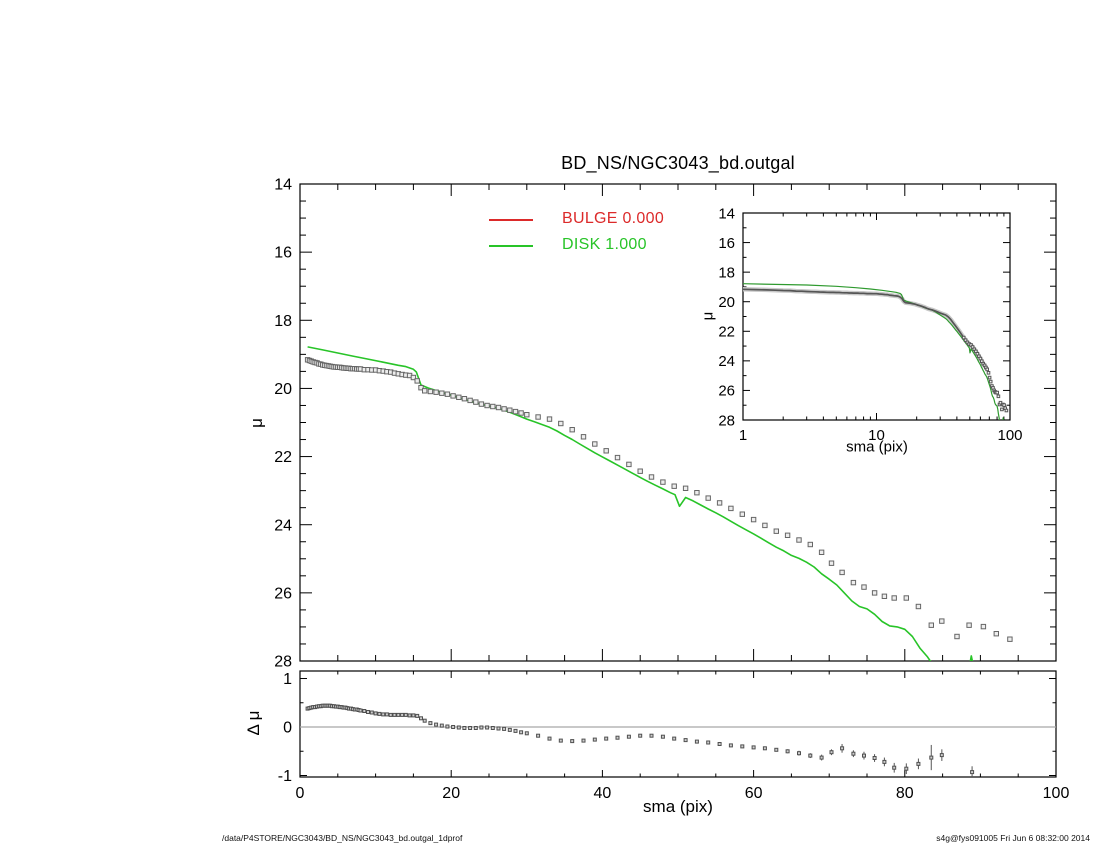  Describe the element at coordinates (285, 776) in the screenshot. I see `svg-text: -1` at that location.